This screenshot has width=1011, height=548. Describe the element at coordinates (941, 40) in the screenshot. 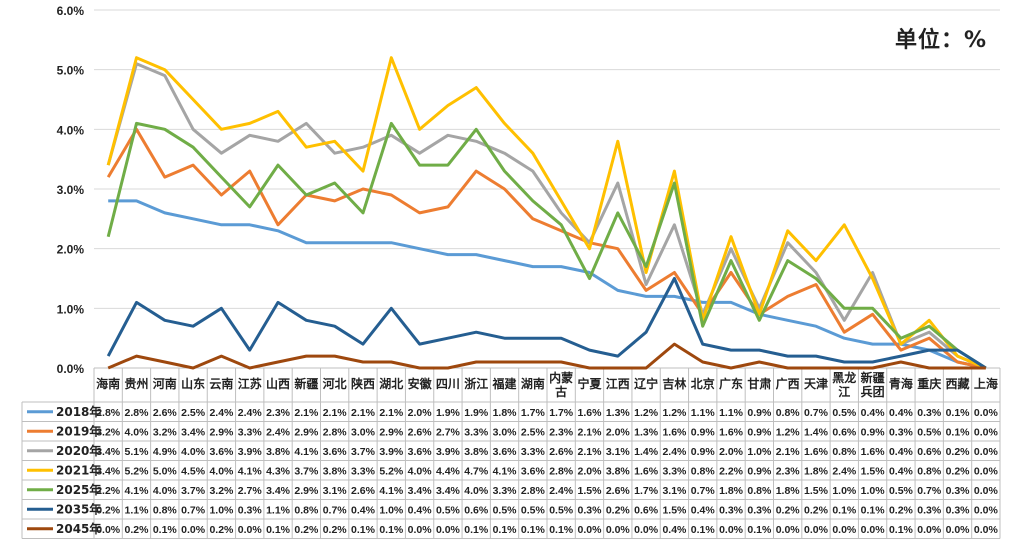

I see `unit-label: 单位：%` at that location.